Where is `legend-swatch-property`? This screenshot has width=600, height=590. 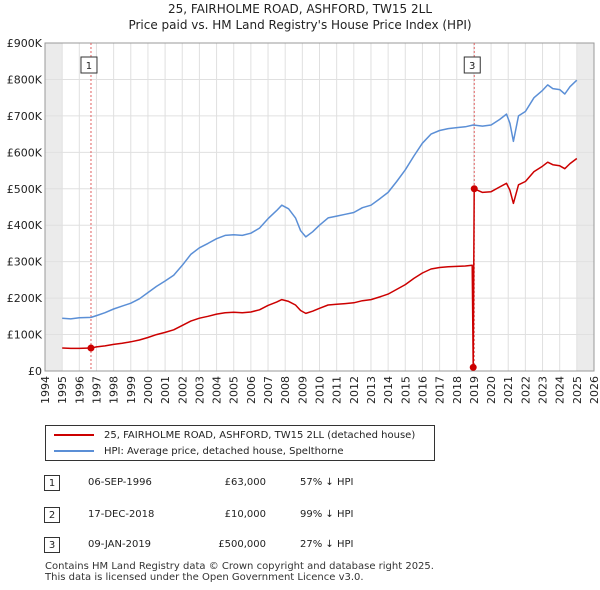
legend-swatch-property is located at coordinates (74, 435).